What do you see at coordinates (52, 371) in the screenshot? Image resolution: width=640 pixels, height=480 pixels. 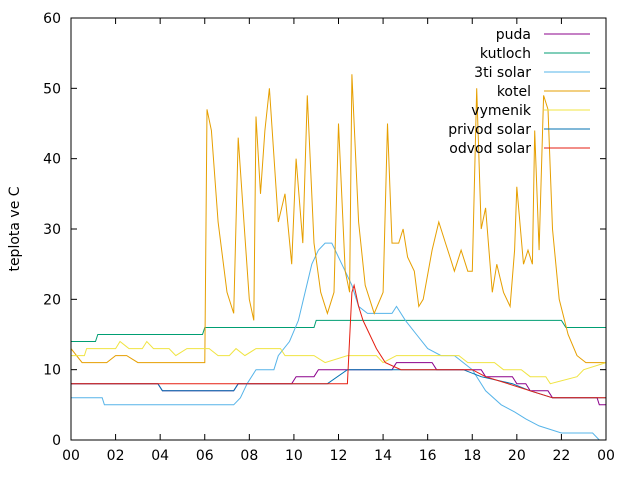 I see `y-tick-label: 10` at bounding box center [52, 371].